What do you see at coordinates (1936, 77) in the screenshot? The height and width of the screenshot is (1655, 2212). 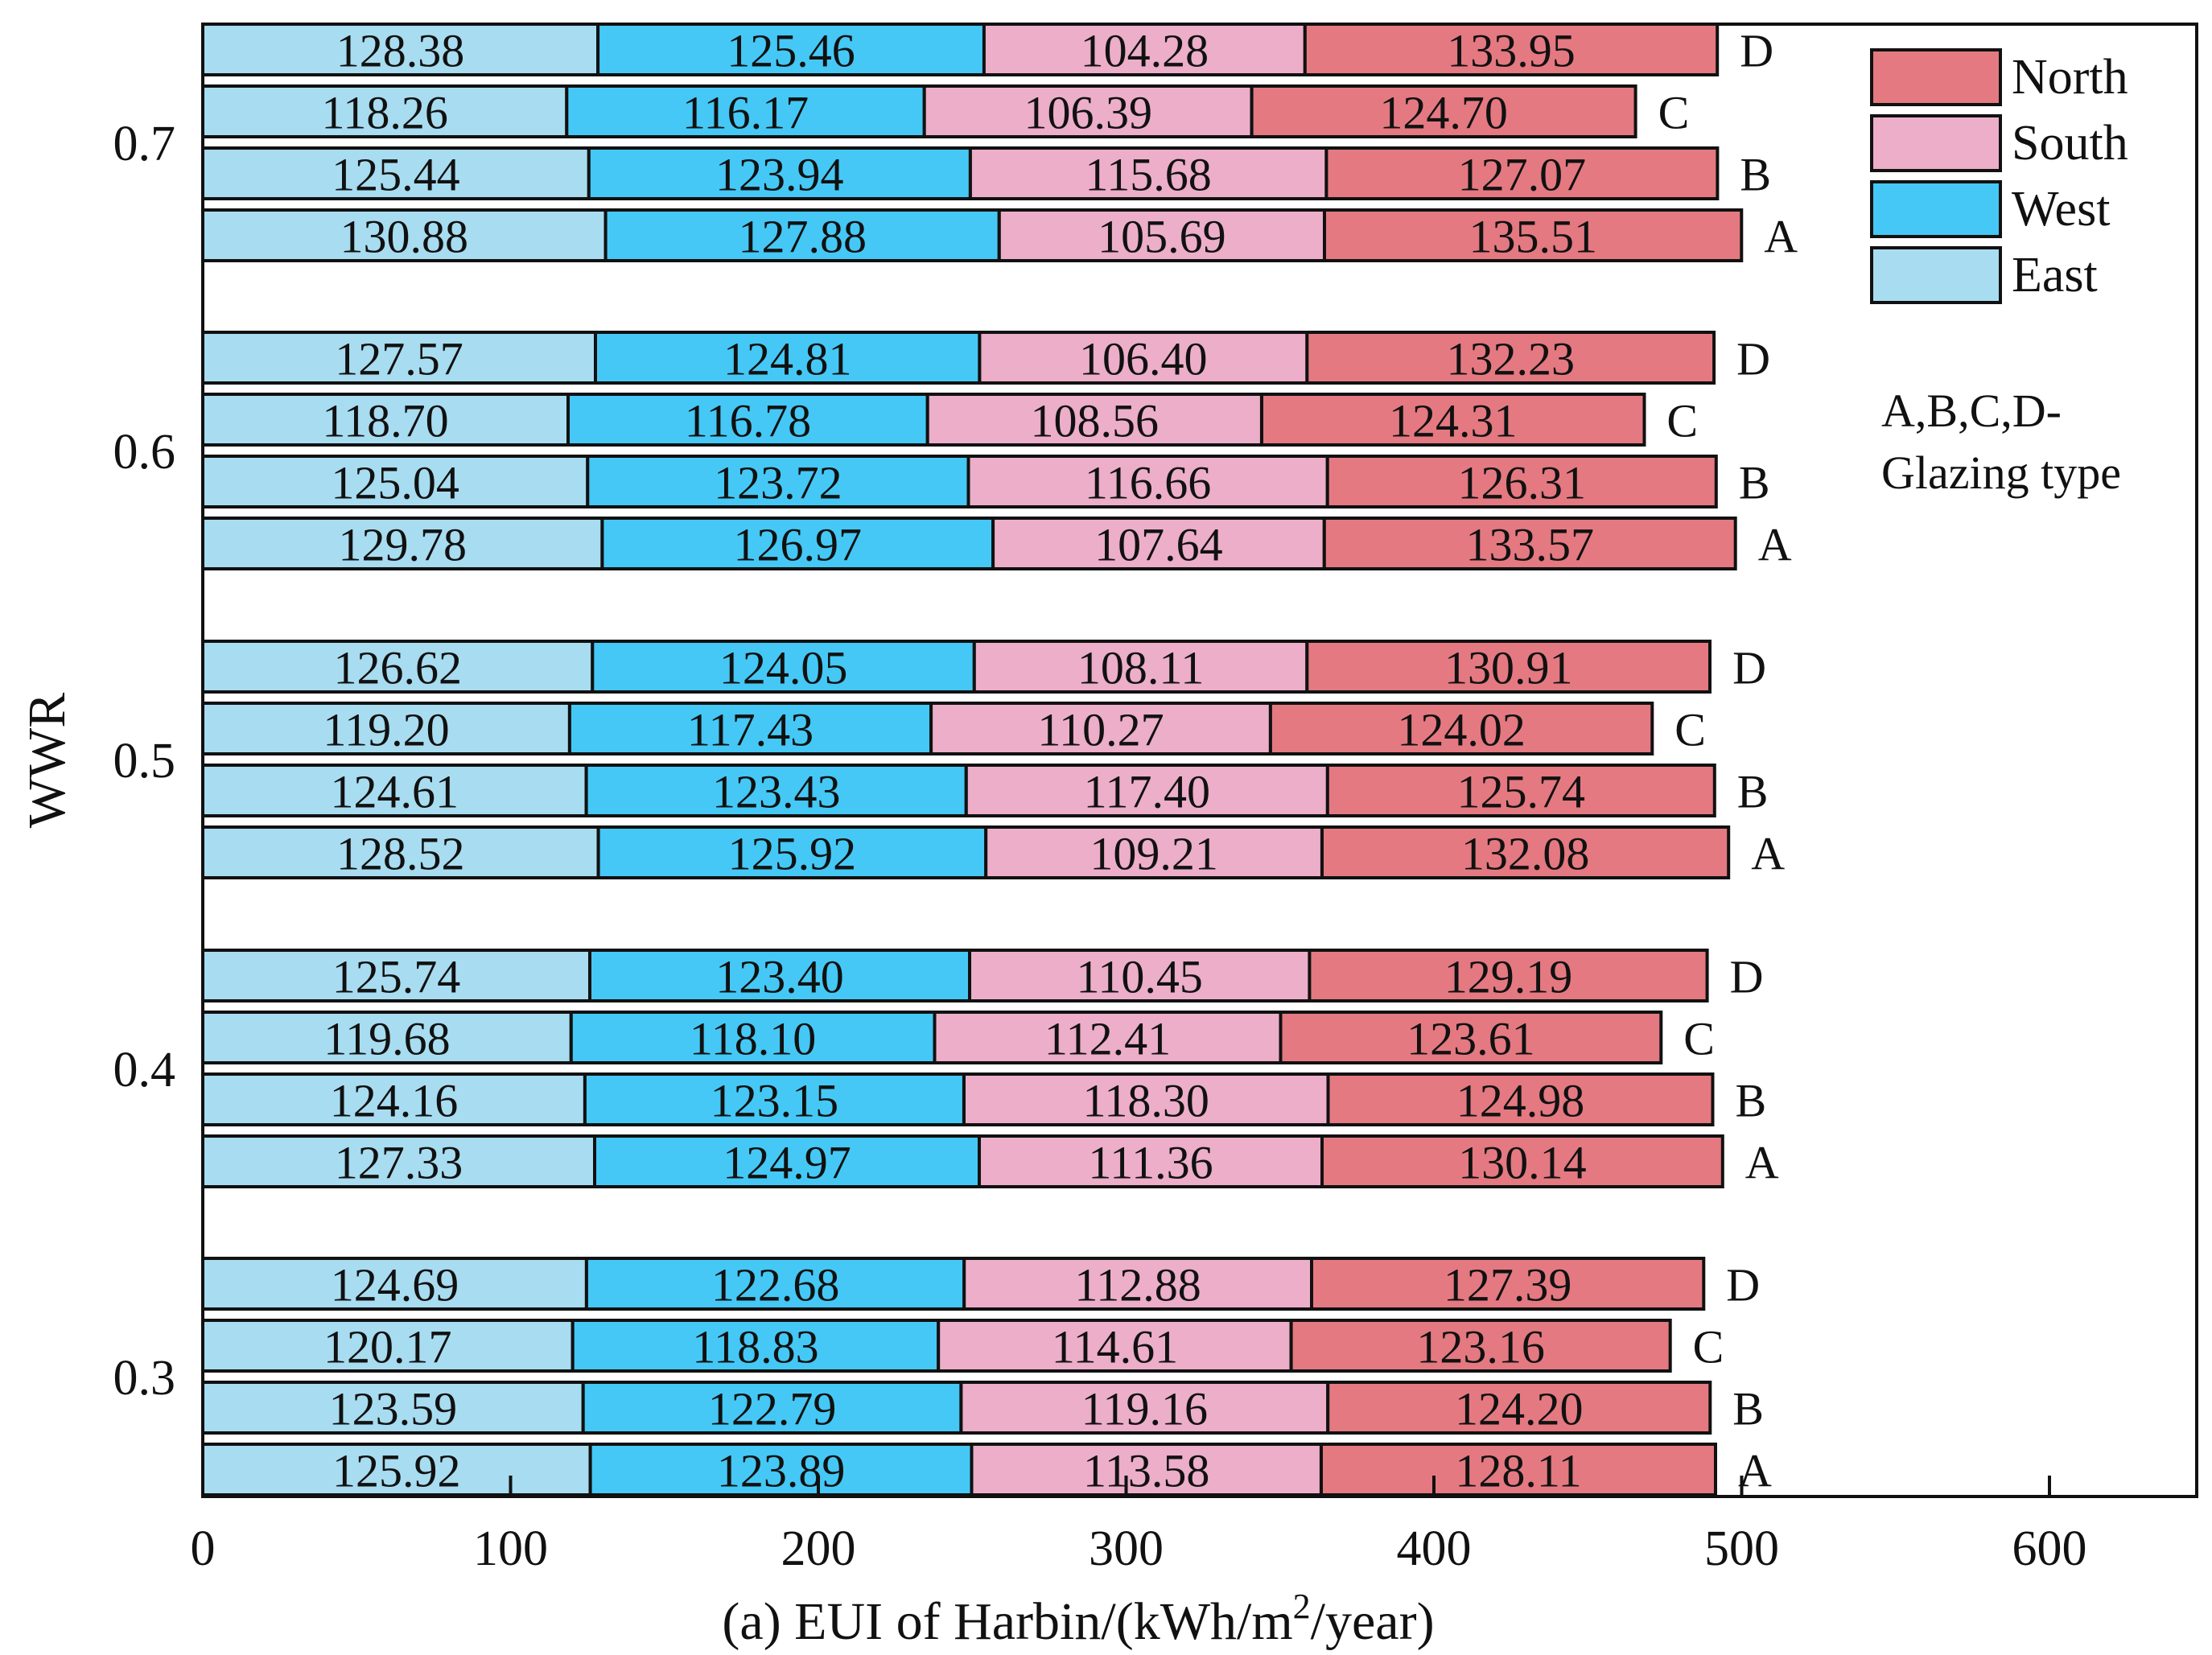 I see `legend-swatch-north` at bounding box center [1936, 77].